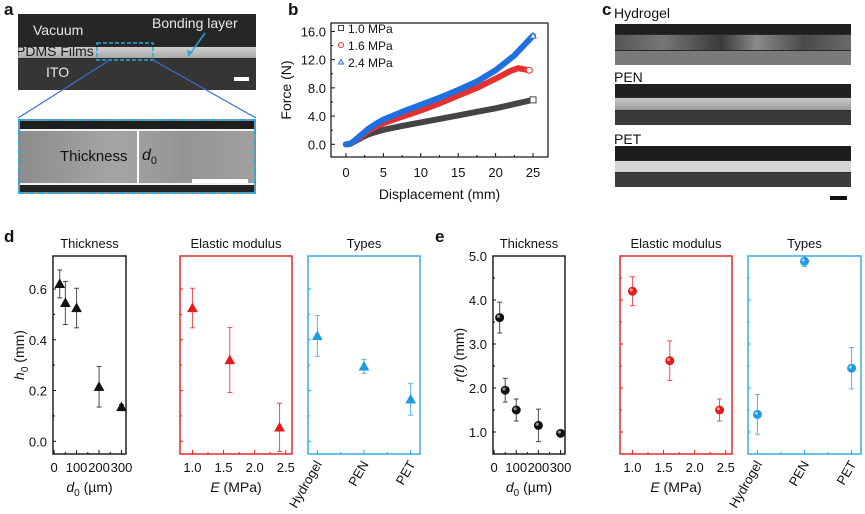 This screenshot has width=865, height=514. What do you see at coordinates (733, 90) in the screenshot?
I see `pen-top` at bounding box center [733, 90].